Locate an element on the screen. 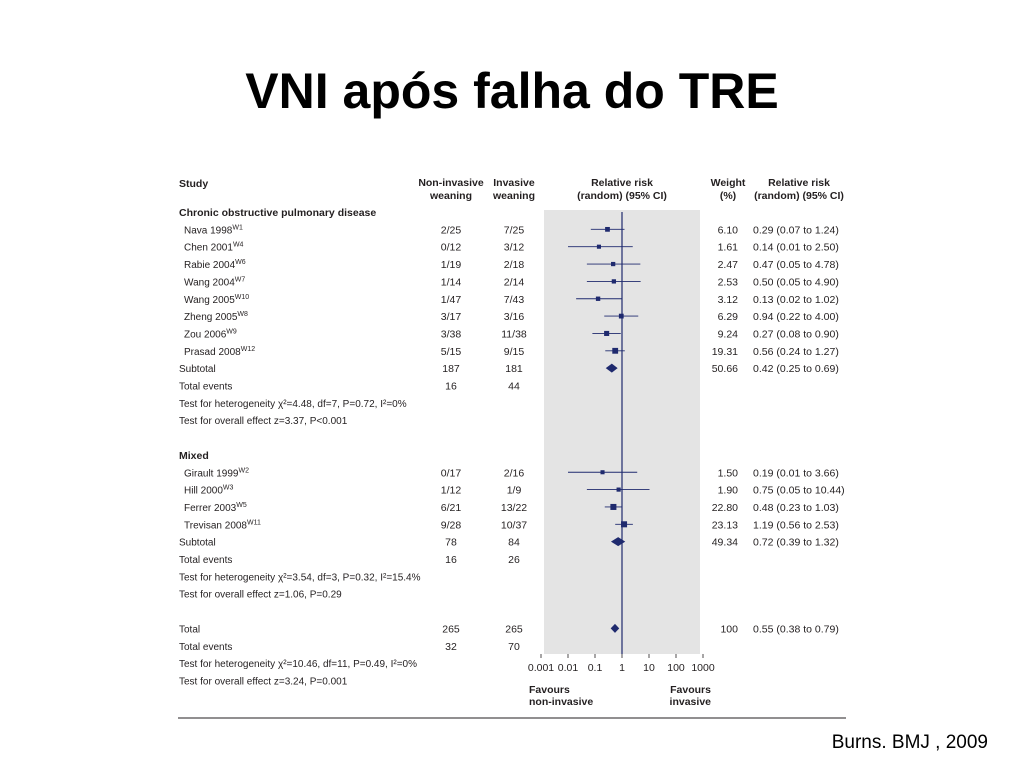  study-name-text: Girault 1999 is located at coordinates (211, 473).